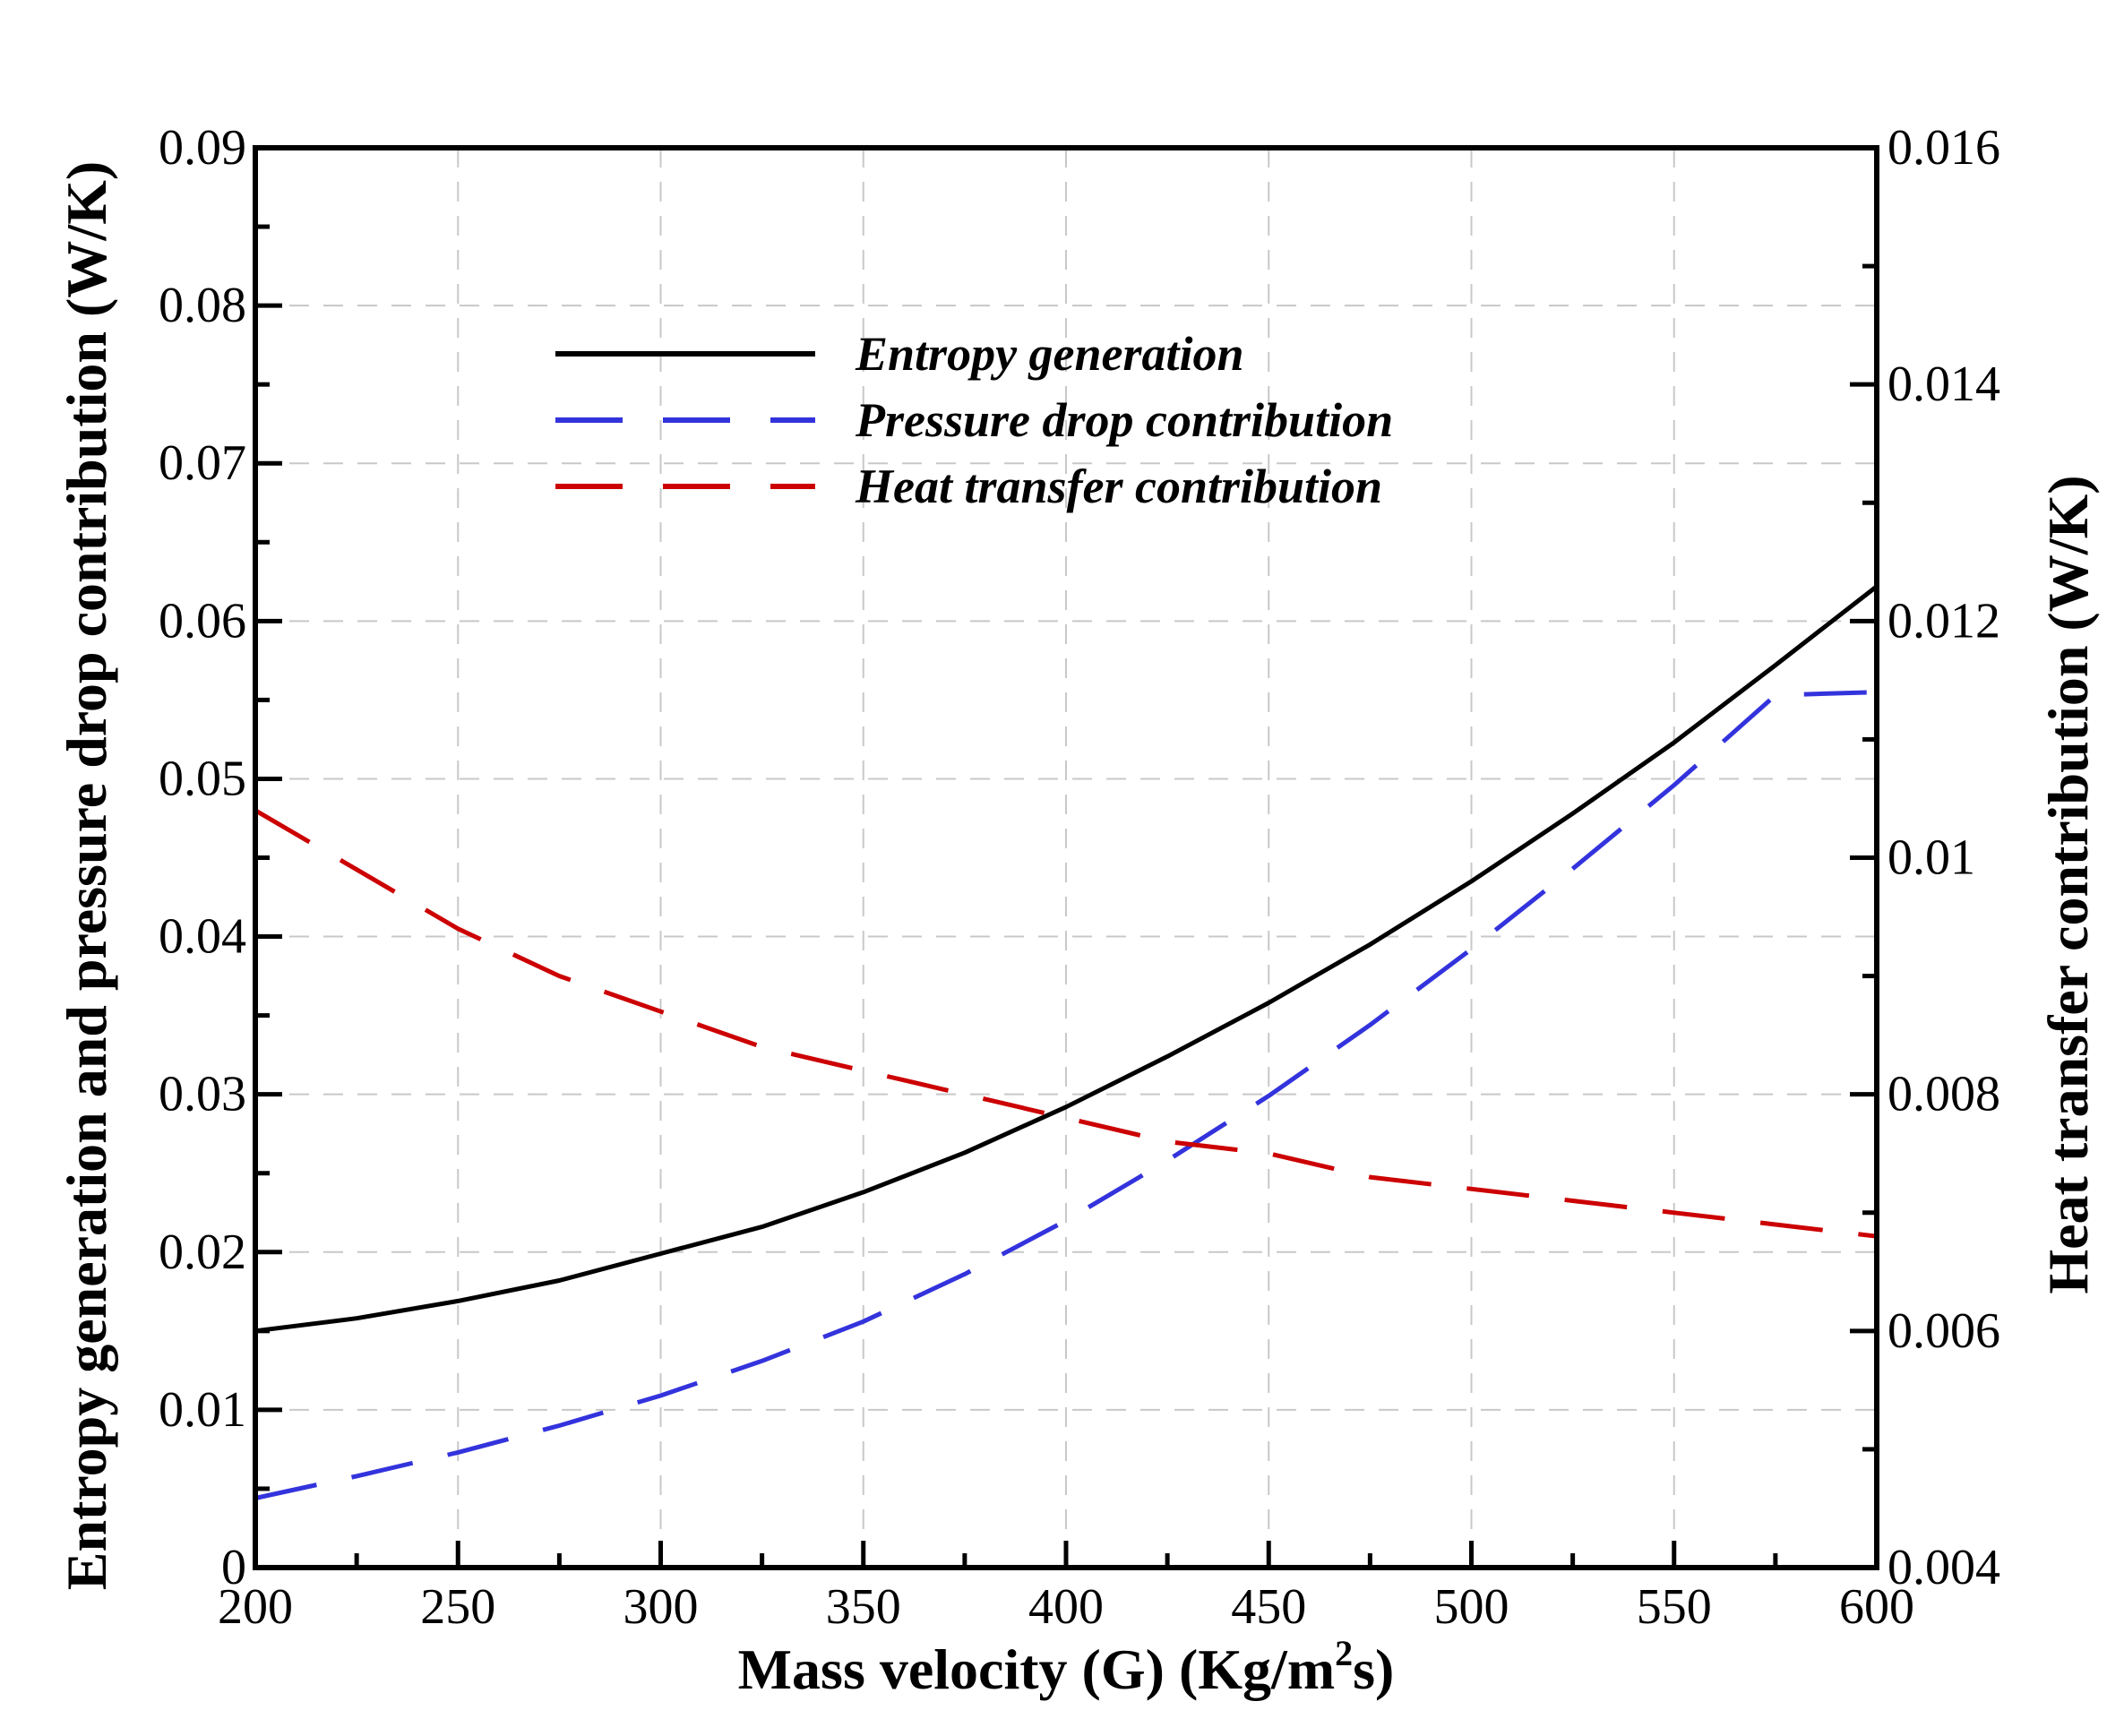  What do you see at coordinates (233, 1568) in the screenshot?
I see `y-left-tick-label: 0` at bounding box center [233, 1568].